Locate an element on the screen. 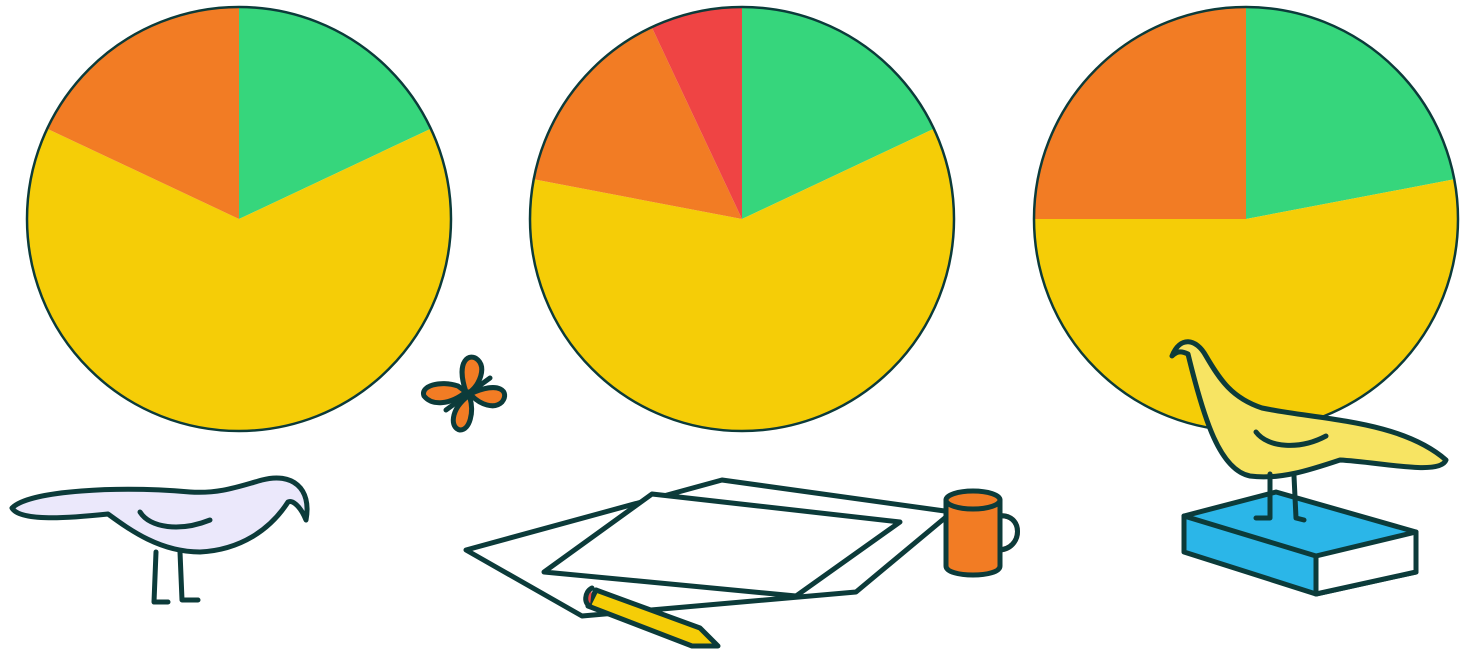 The width and height of the screenshot is (1467, 652). papers-illustration is located at coordinates (709, 563).